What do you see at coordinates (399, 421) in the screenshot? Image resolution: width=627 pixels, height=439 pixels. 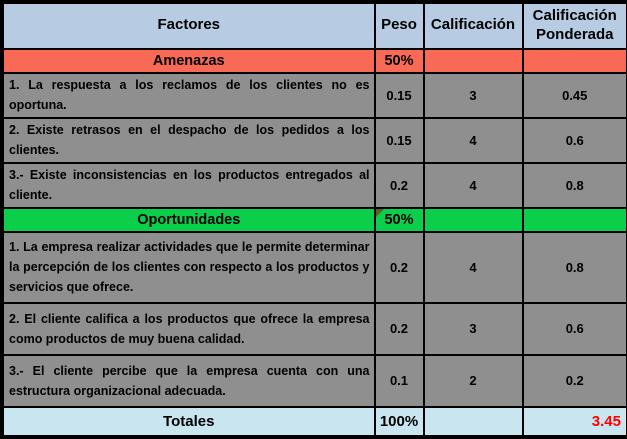 I see `totals-peso: 100%` at bounding box center [399, 421].